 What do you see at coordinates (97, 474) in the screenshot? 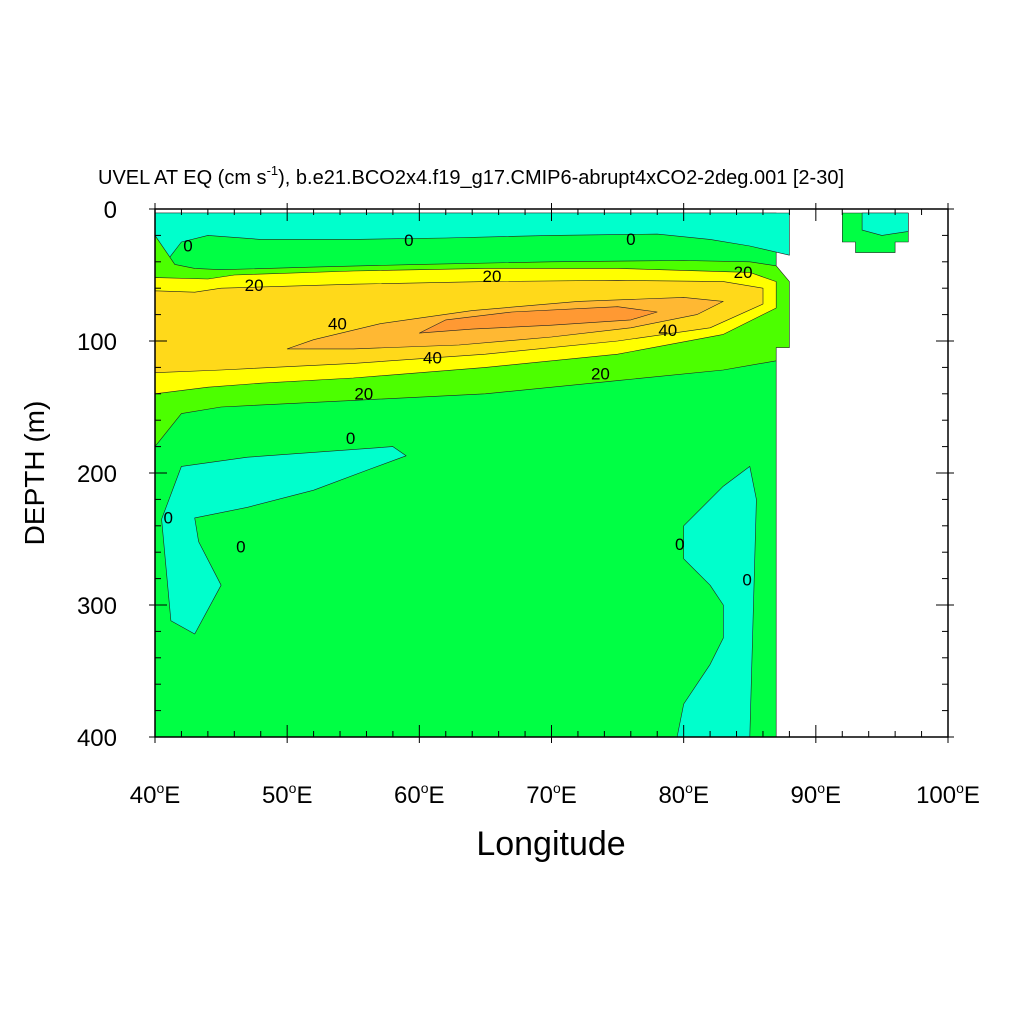
I see `y-tick-label-2: 200` at bounding box center [97, 474].